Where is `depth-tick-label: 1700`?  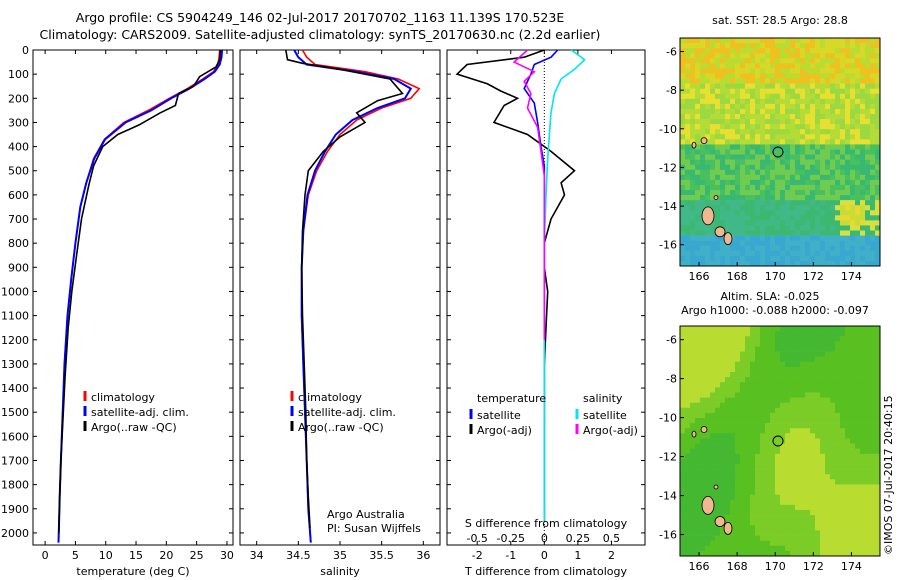 depth-tick-label: 1700 is located at coordinates (15, 460).